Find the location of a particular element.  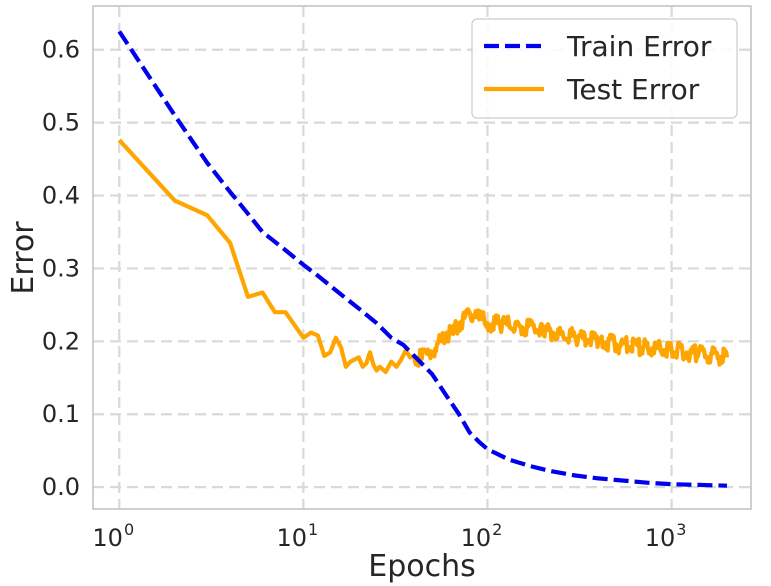

y-tick-label-1: 0.1 is located at coordinates (61, 414).